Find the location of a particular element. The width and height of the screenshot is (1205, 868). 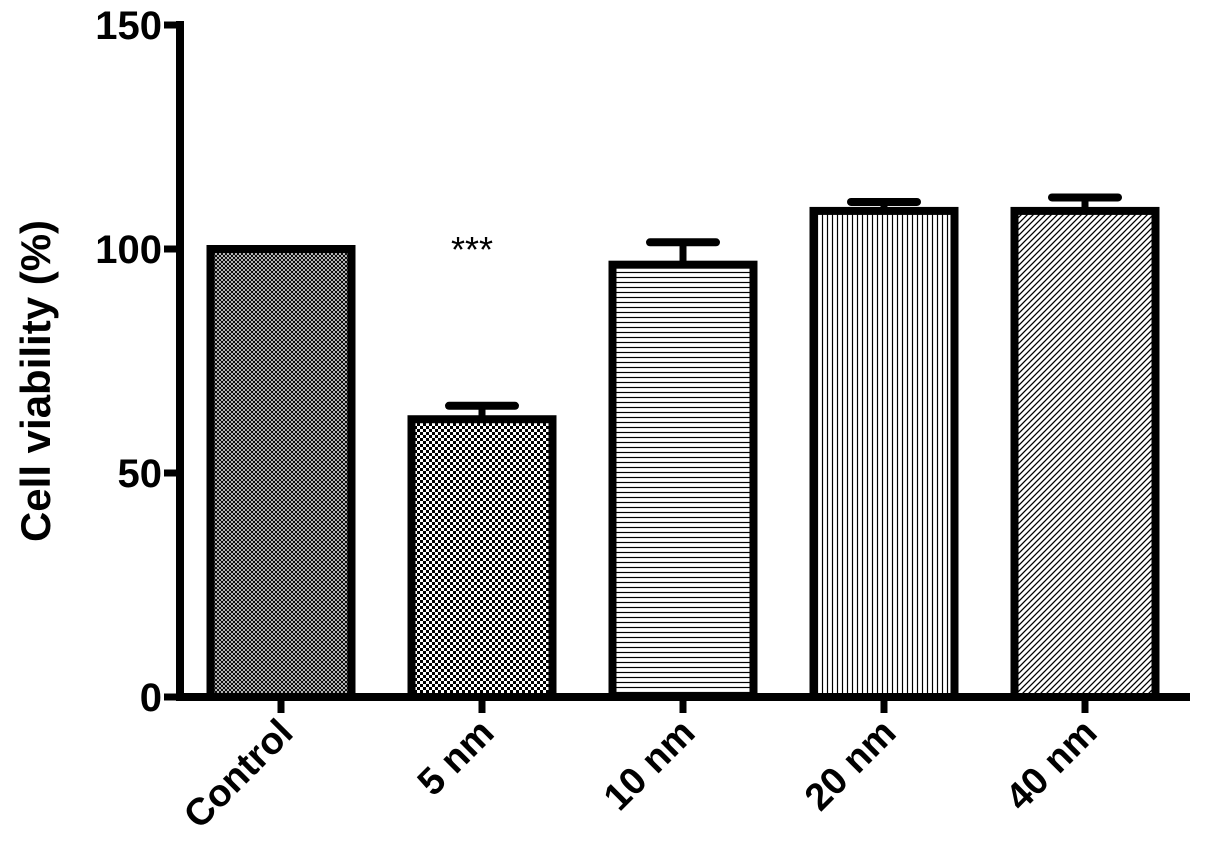

significance-annotation: *** is located at coordinates (472, 249).